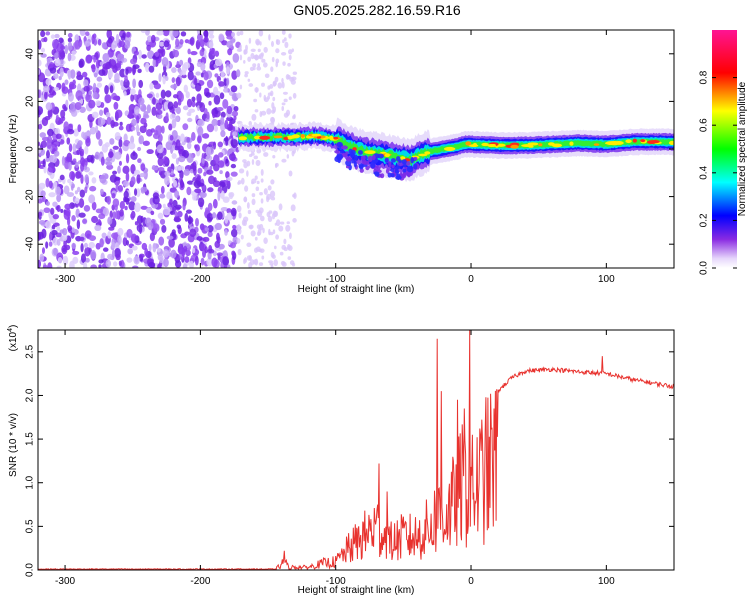 The image size is (750, 605). What do you see at coordinates (704, 220) in the screenshot?
I see `colorbar-tick-label: 0.2` at bounding box center [704, 220].